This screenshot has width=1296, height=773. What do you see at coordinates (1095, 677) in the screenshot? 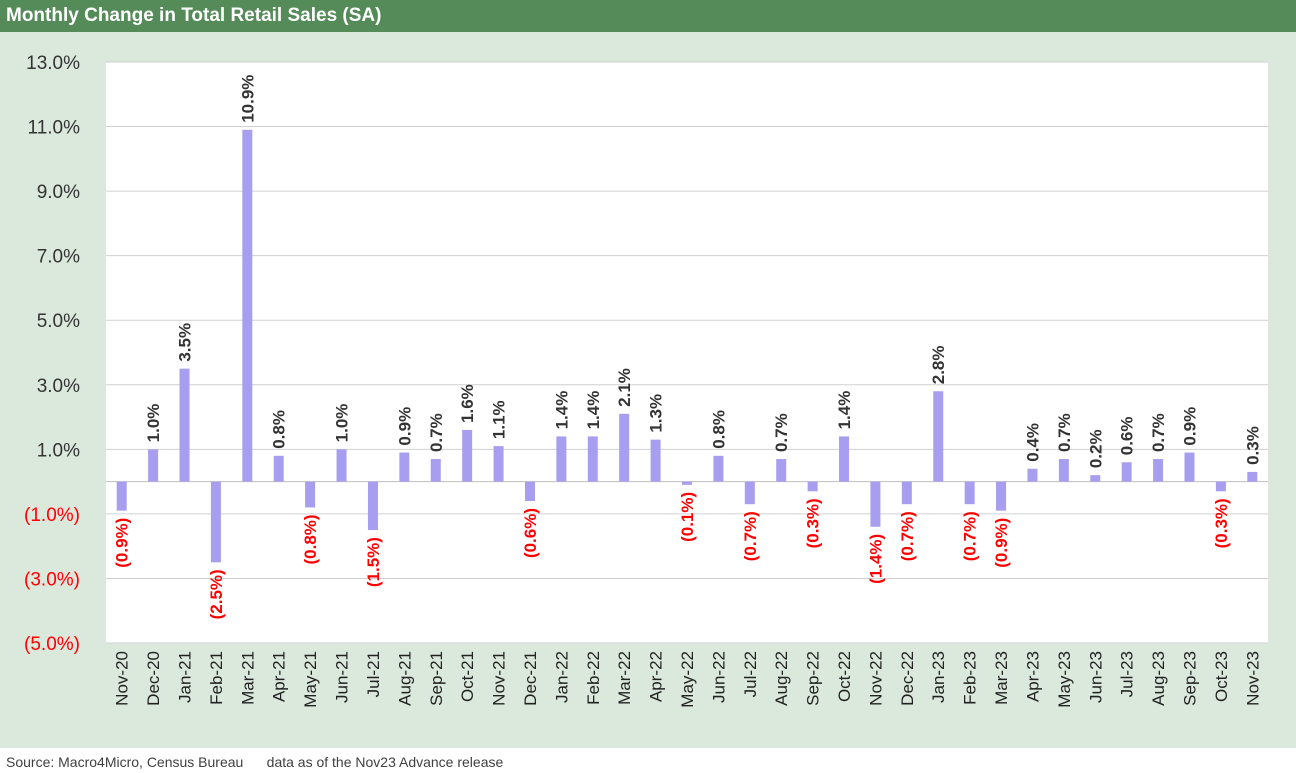
I see `x-tick-label: Jun-23` at bounding box center [1095, 677].